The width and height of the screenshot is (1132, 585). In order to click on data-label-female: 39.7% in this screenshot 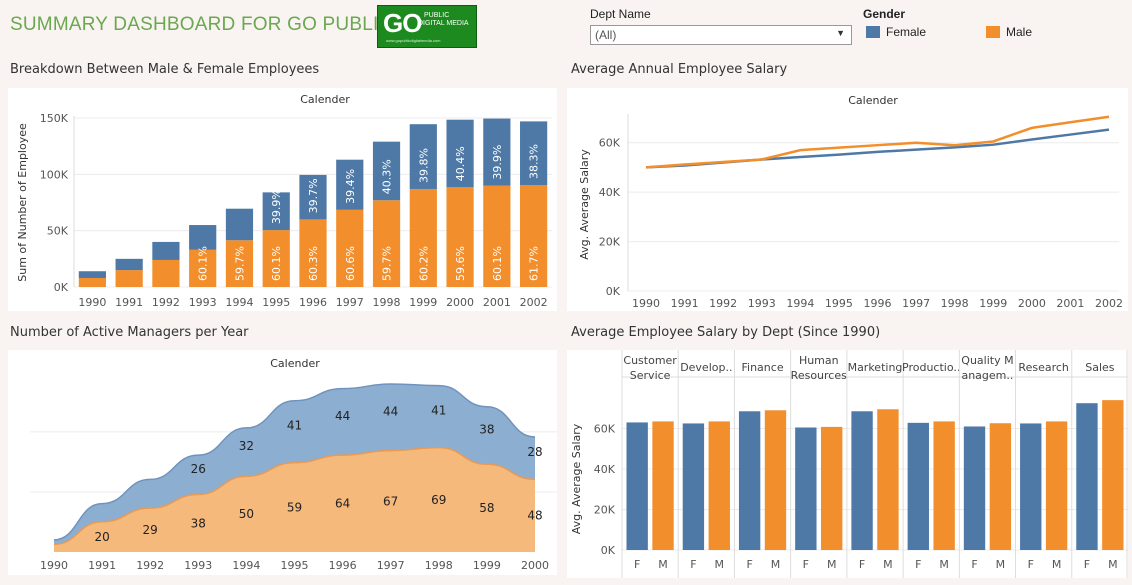, I will do `click(313, 195)`.